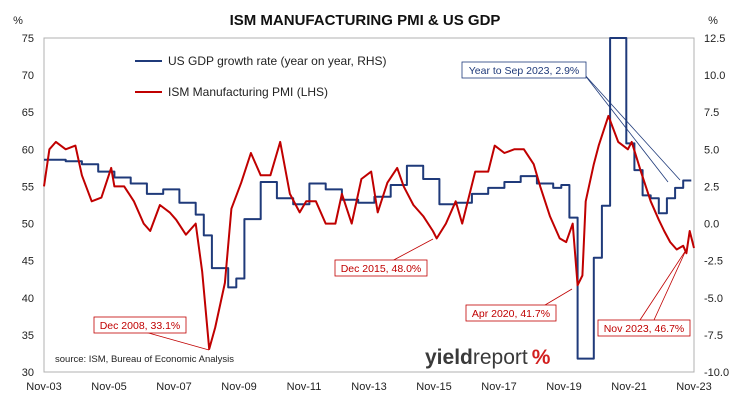  Describe the element at coordinates (628, 387) in the screenshot. I see `x-tick-label: Nov-21` at that location.